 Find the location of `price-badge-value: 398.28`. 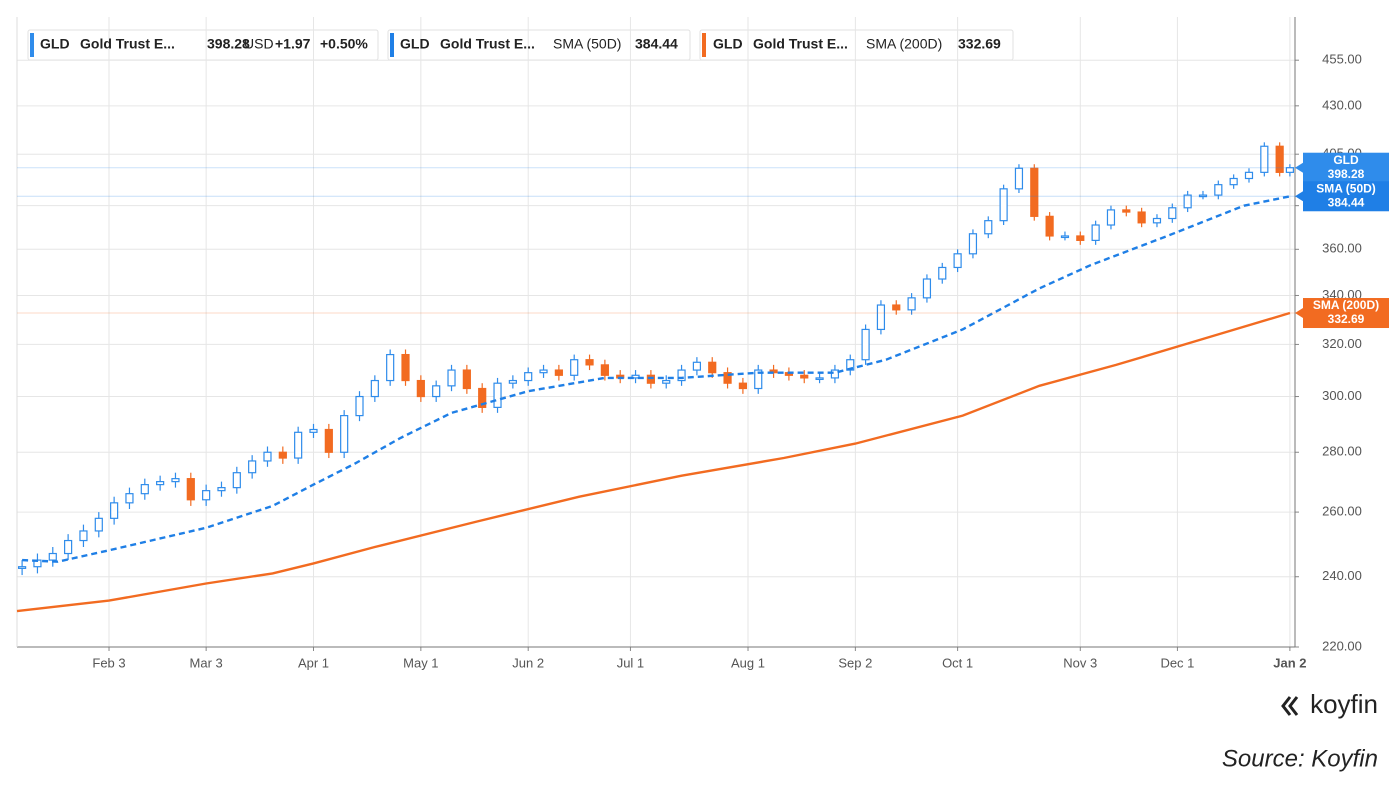

price-badge-value: 398.28 is located at coordinates (1346, 174).